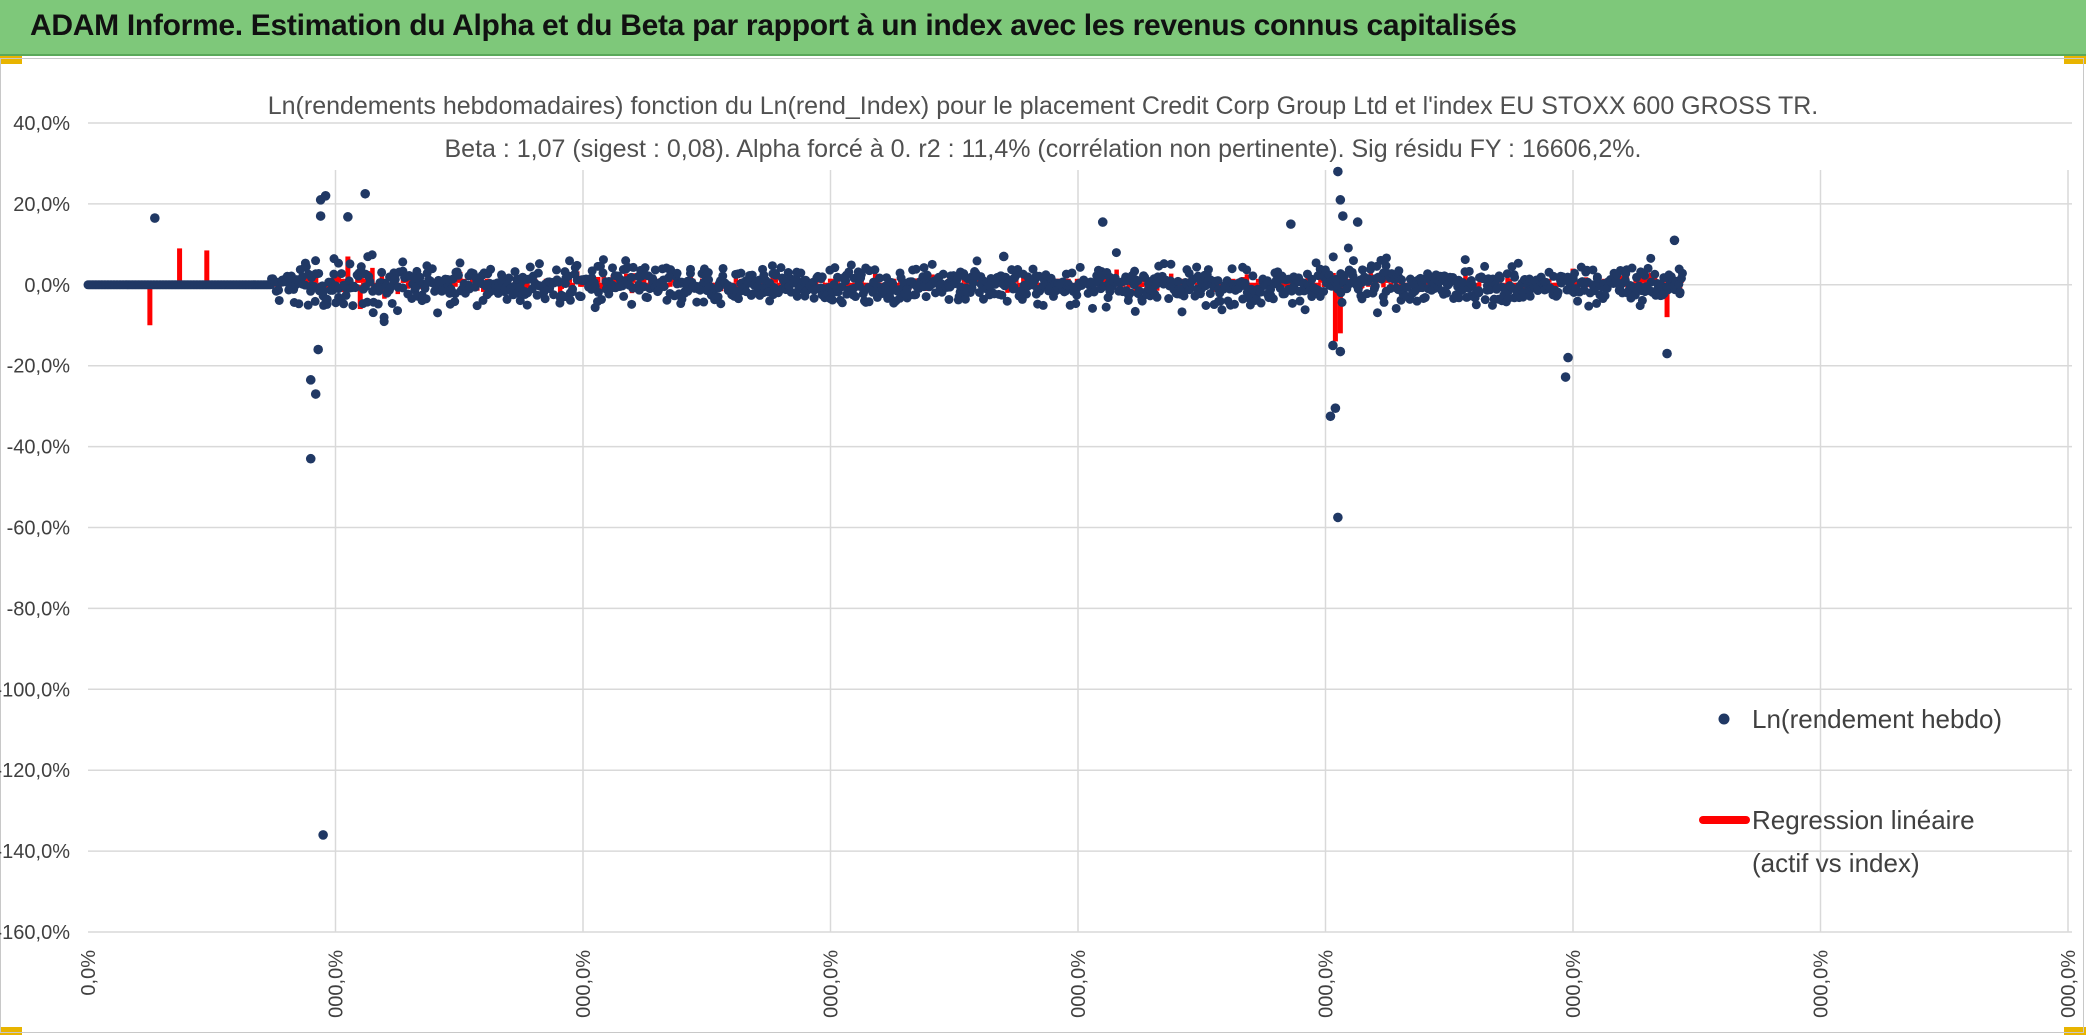 The image size is (2086, 1035). Describe the element at coordinates (39, 529) in the screenshot. I see `y-tick-label: -60,0%` at that location.